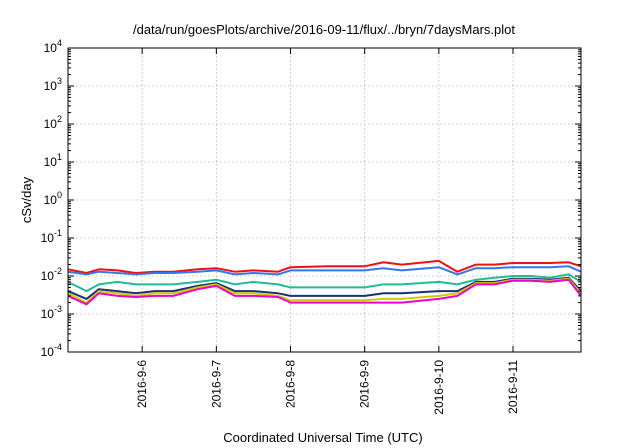 This screenshot has width=640, height=448. Describe the element at coordinates (53, 46) in the screenshot. I see `y-tick-label: 10⁴` at that location.